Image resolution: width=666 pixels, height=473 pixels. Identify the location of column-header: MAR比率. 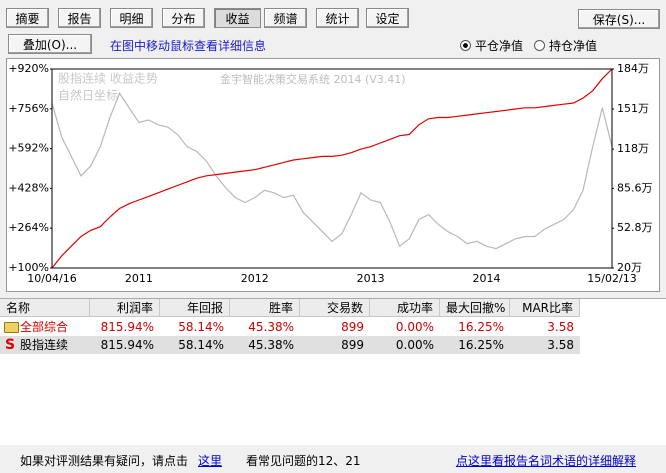
(545, 308).